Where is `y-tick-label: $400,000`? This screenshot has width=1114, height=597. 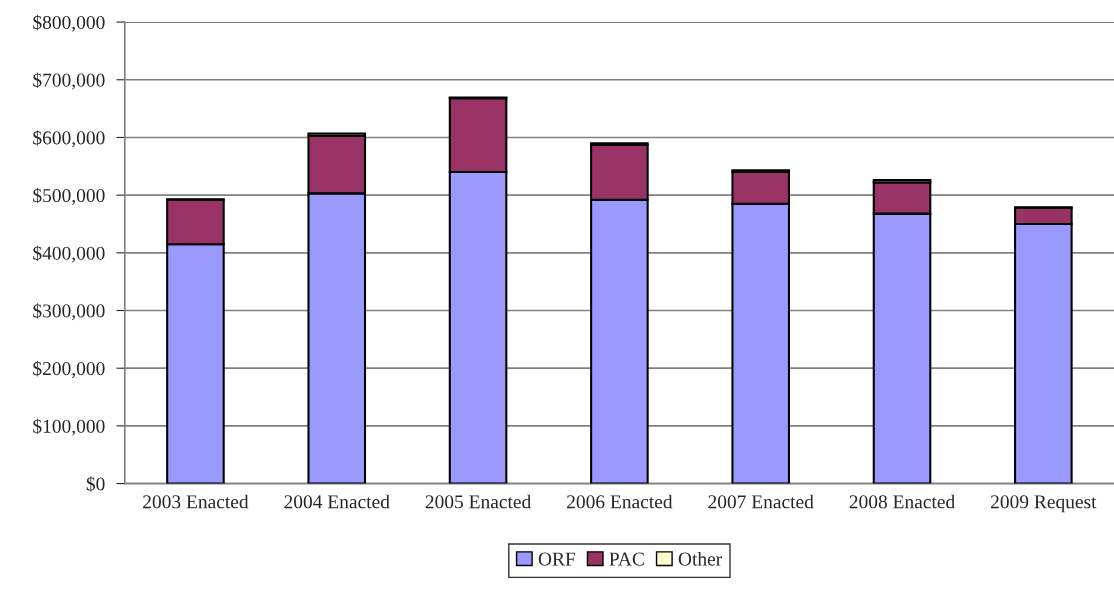
y-tick-label: $400,000 is located at coordinates (69, 254).